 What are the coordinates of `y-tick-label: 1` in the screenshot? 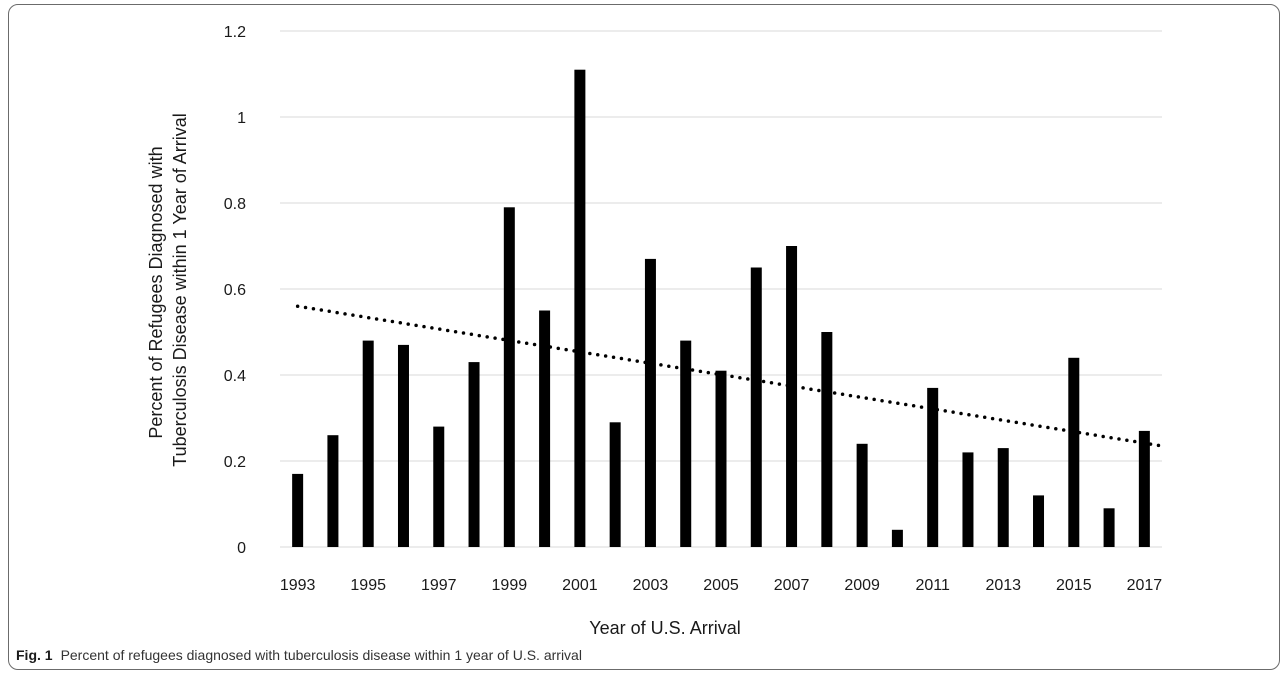 It's located at (241, 118).